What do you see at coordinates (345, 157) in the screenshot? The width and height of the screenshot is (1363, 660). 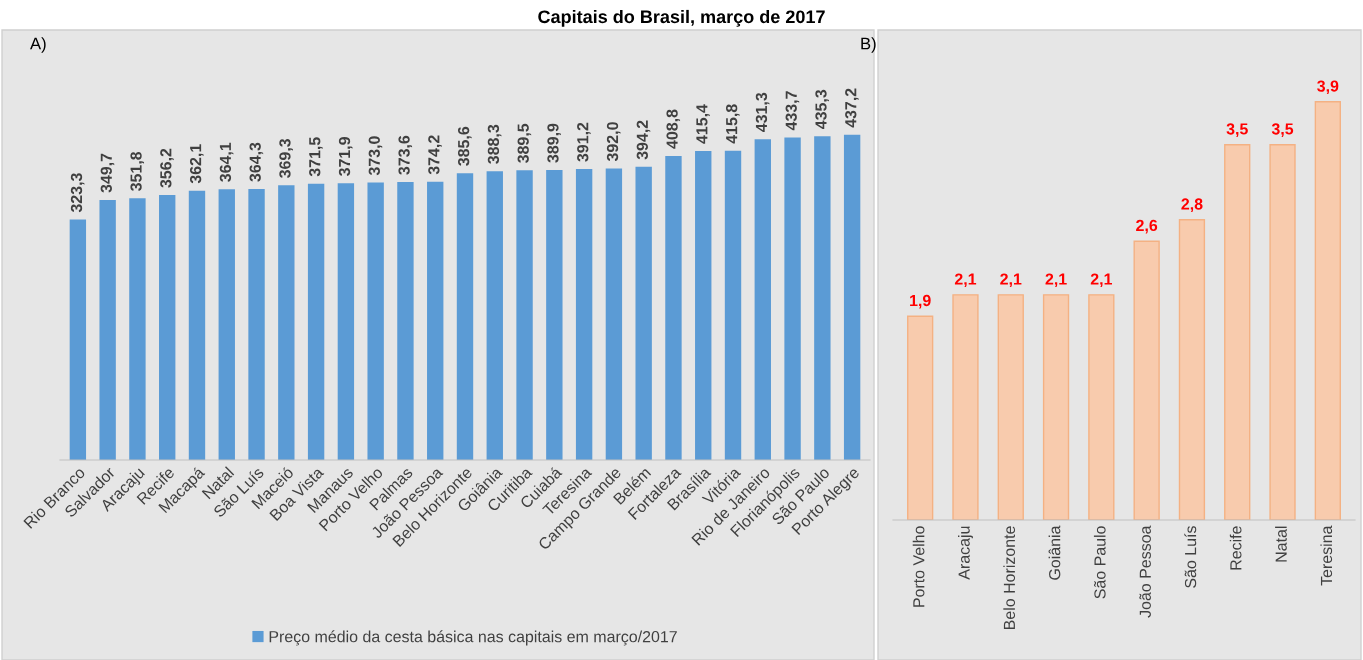 I see `data-label: 371,9` at bounding box center [345, 157].